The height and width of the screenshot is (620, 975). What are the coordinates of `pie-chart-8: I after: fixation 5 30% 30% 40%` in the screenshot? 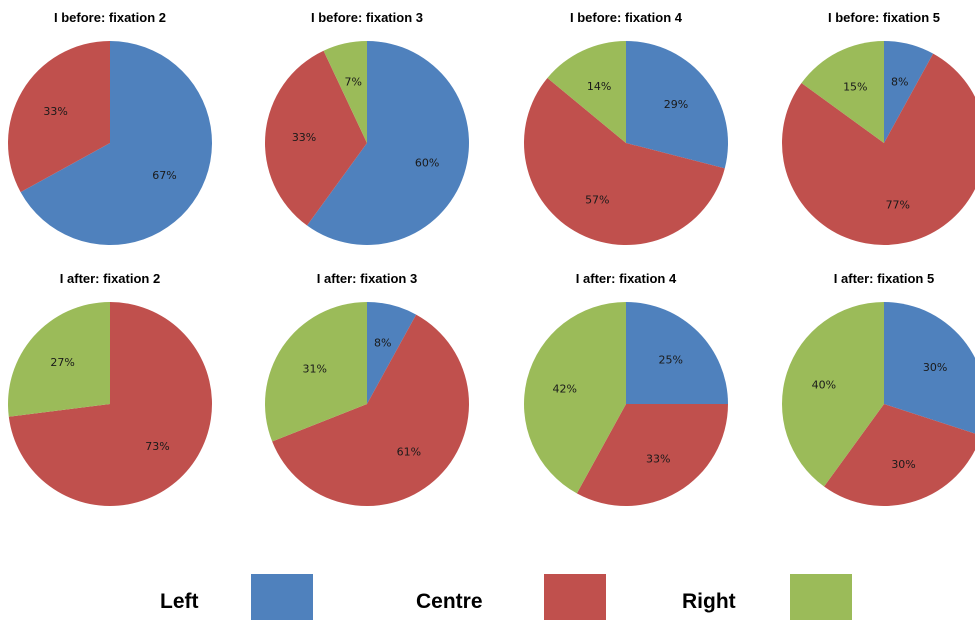 It's located at (878, 388).